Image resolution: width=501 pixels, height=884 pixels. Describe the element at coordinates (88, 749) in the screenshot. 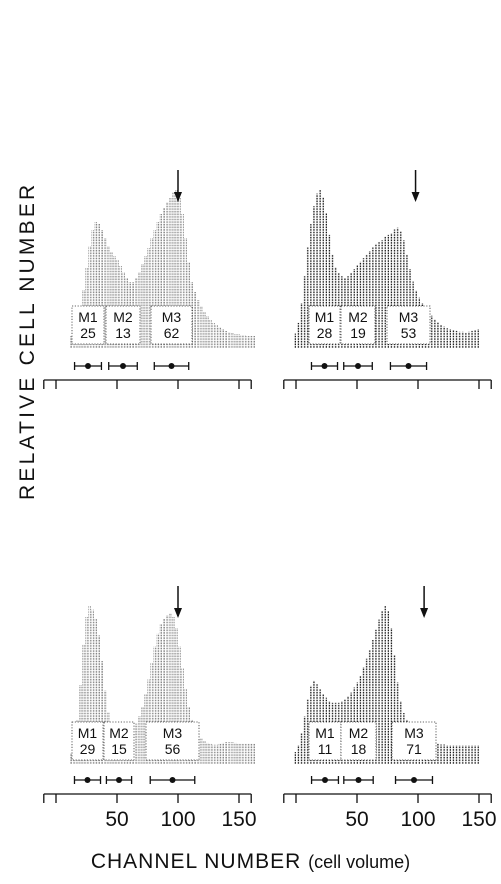

I see `region-percent: 29` at that location.